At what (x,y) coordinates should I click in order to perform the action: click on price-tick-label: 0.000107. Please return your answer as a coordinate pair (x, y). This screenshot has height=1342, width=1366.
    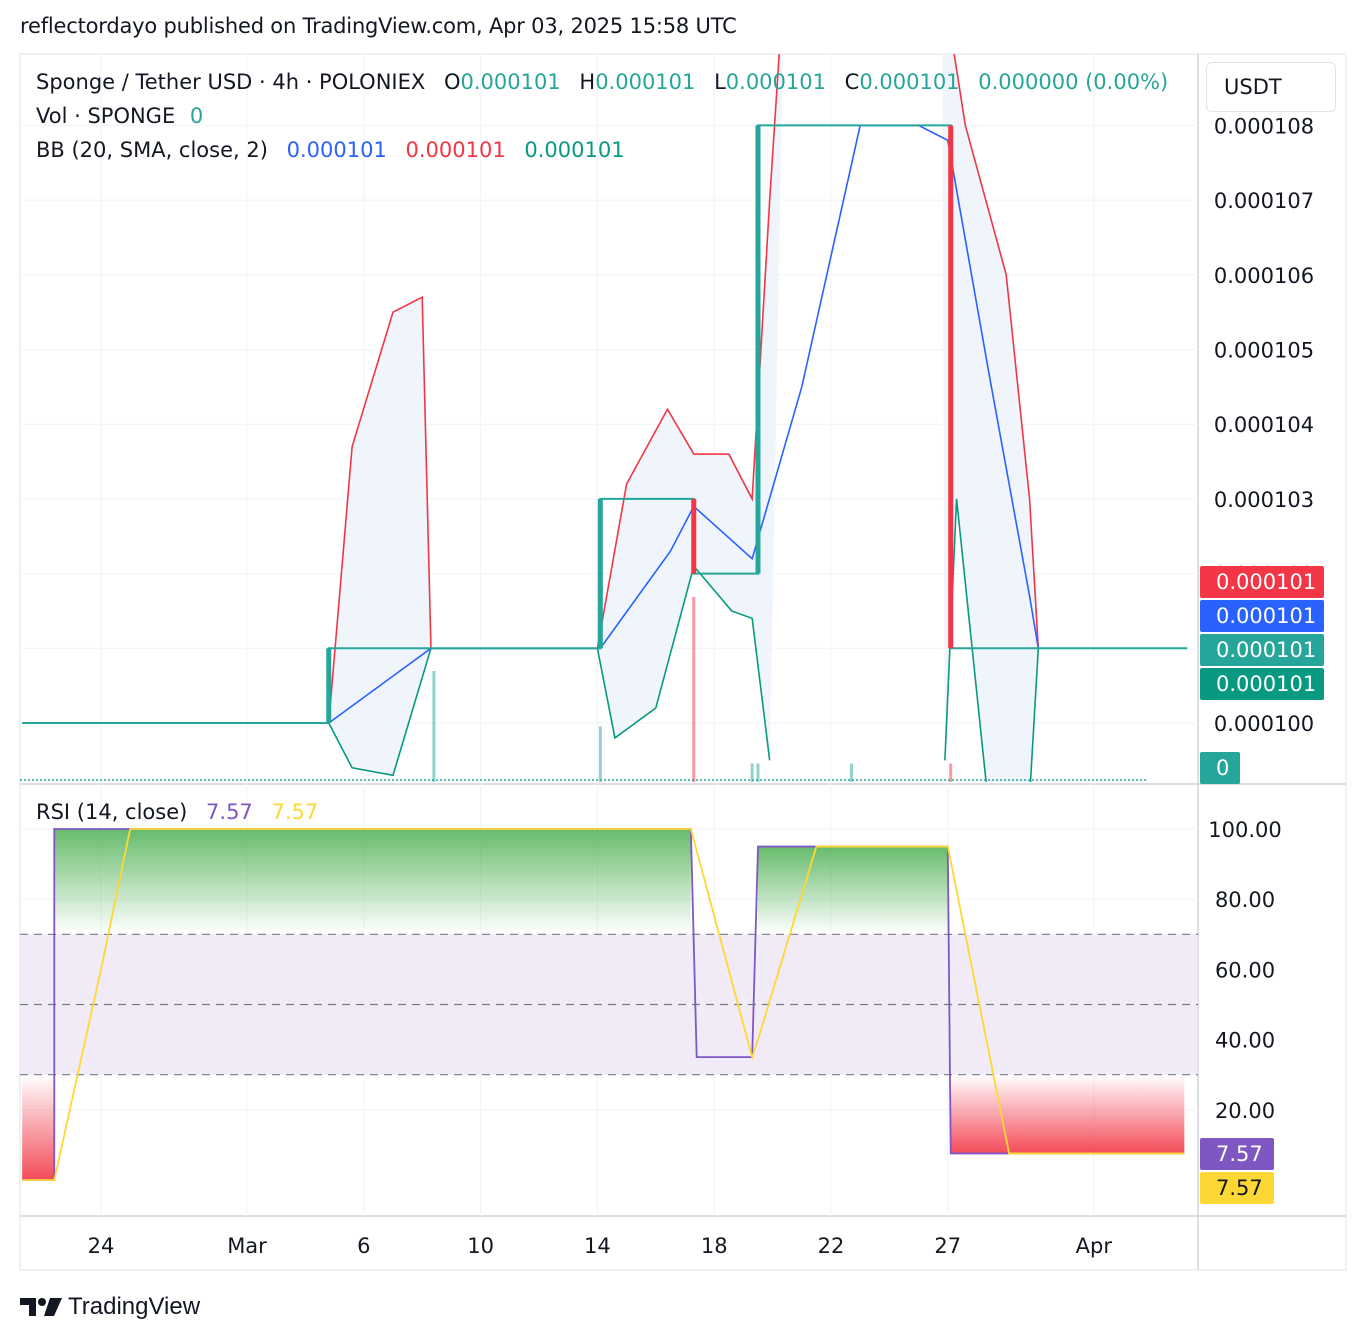
    Looking at the image, I should click on (1264, 201).